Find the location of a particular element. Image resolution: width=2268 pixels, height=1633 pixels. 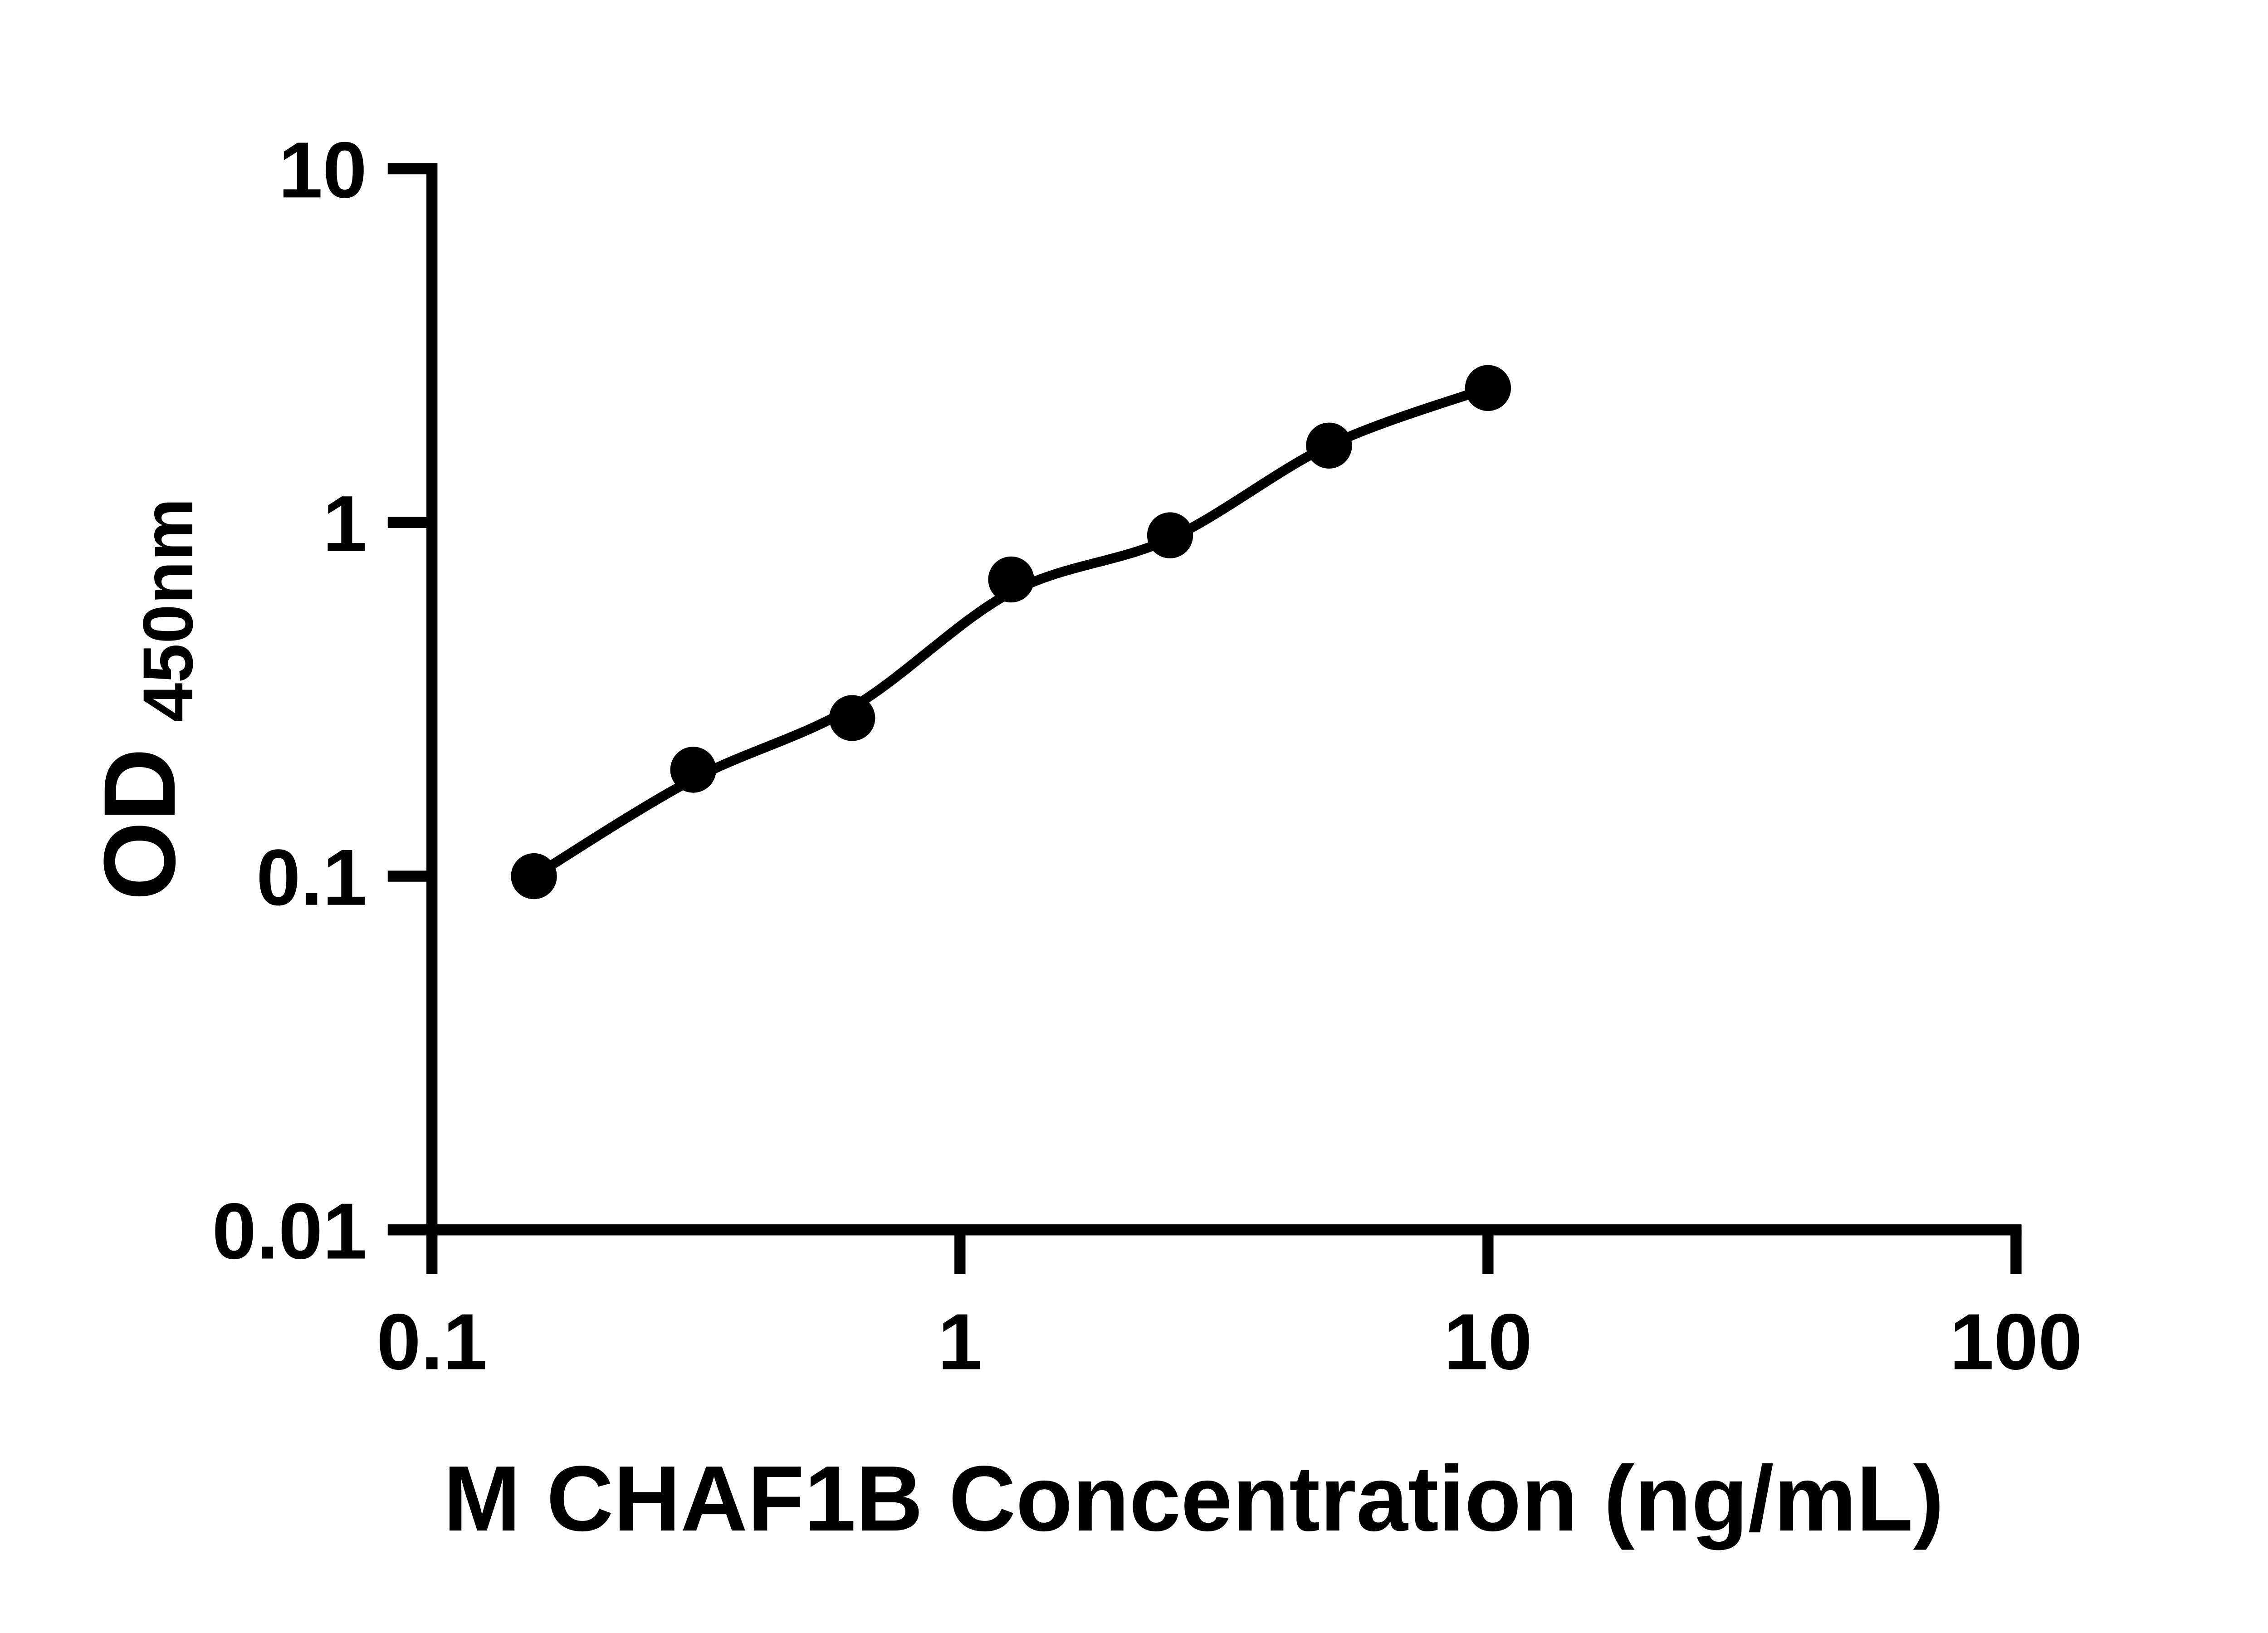

y-axis-ticks is located at coordinates (409, 699).